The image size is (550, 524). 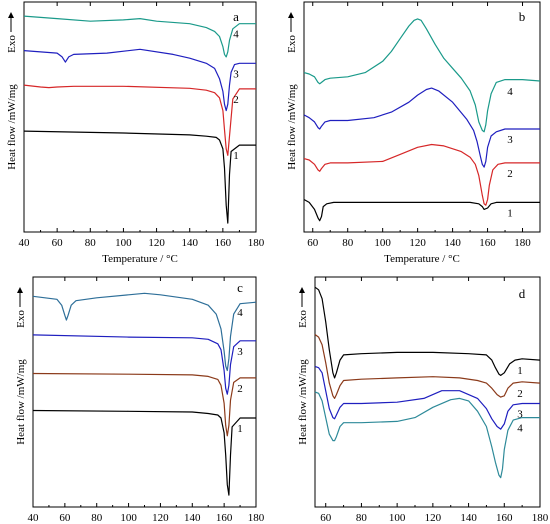 I want to click on panel-letter: b, so click(x=522, y=16).